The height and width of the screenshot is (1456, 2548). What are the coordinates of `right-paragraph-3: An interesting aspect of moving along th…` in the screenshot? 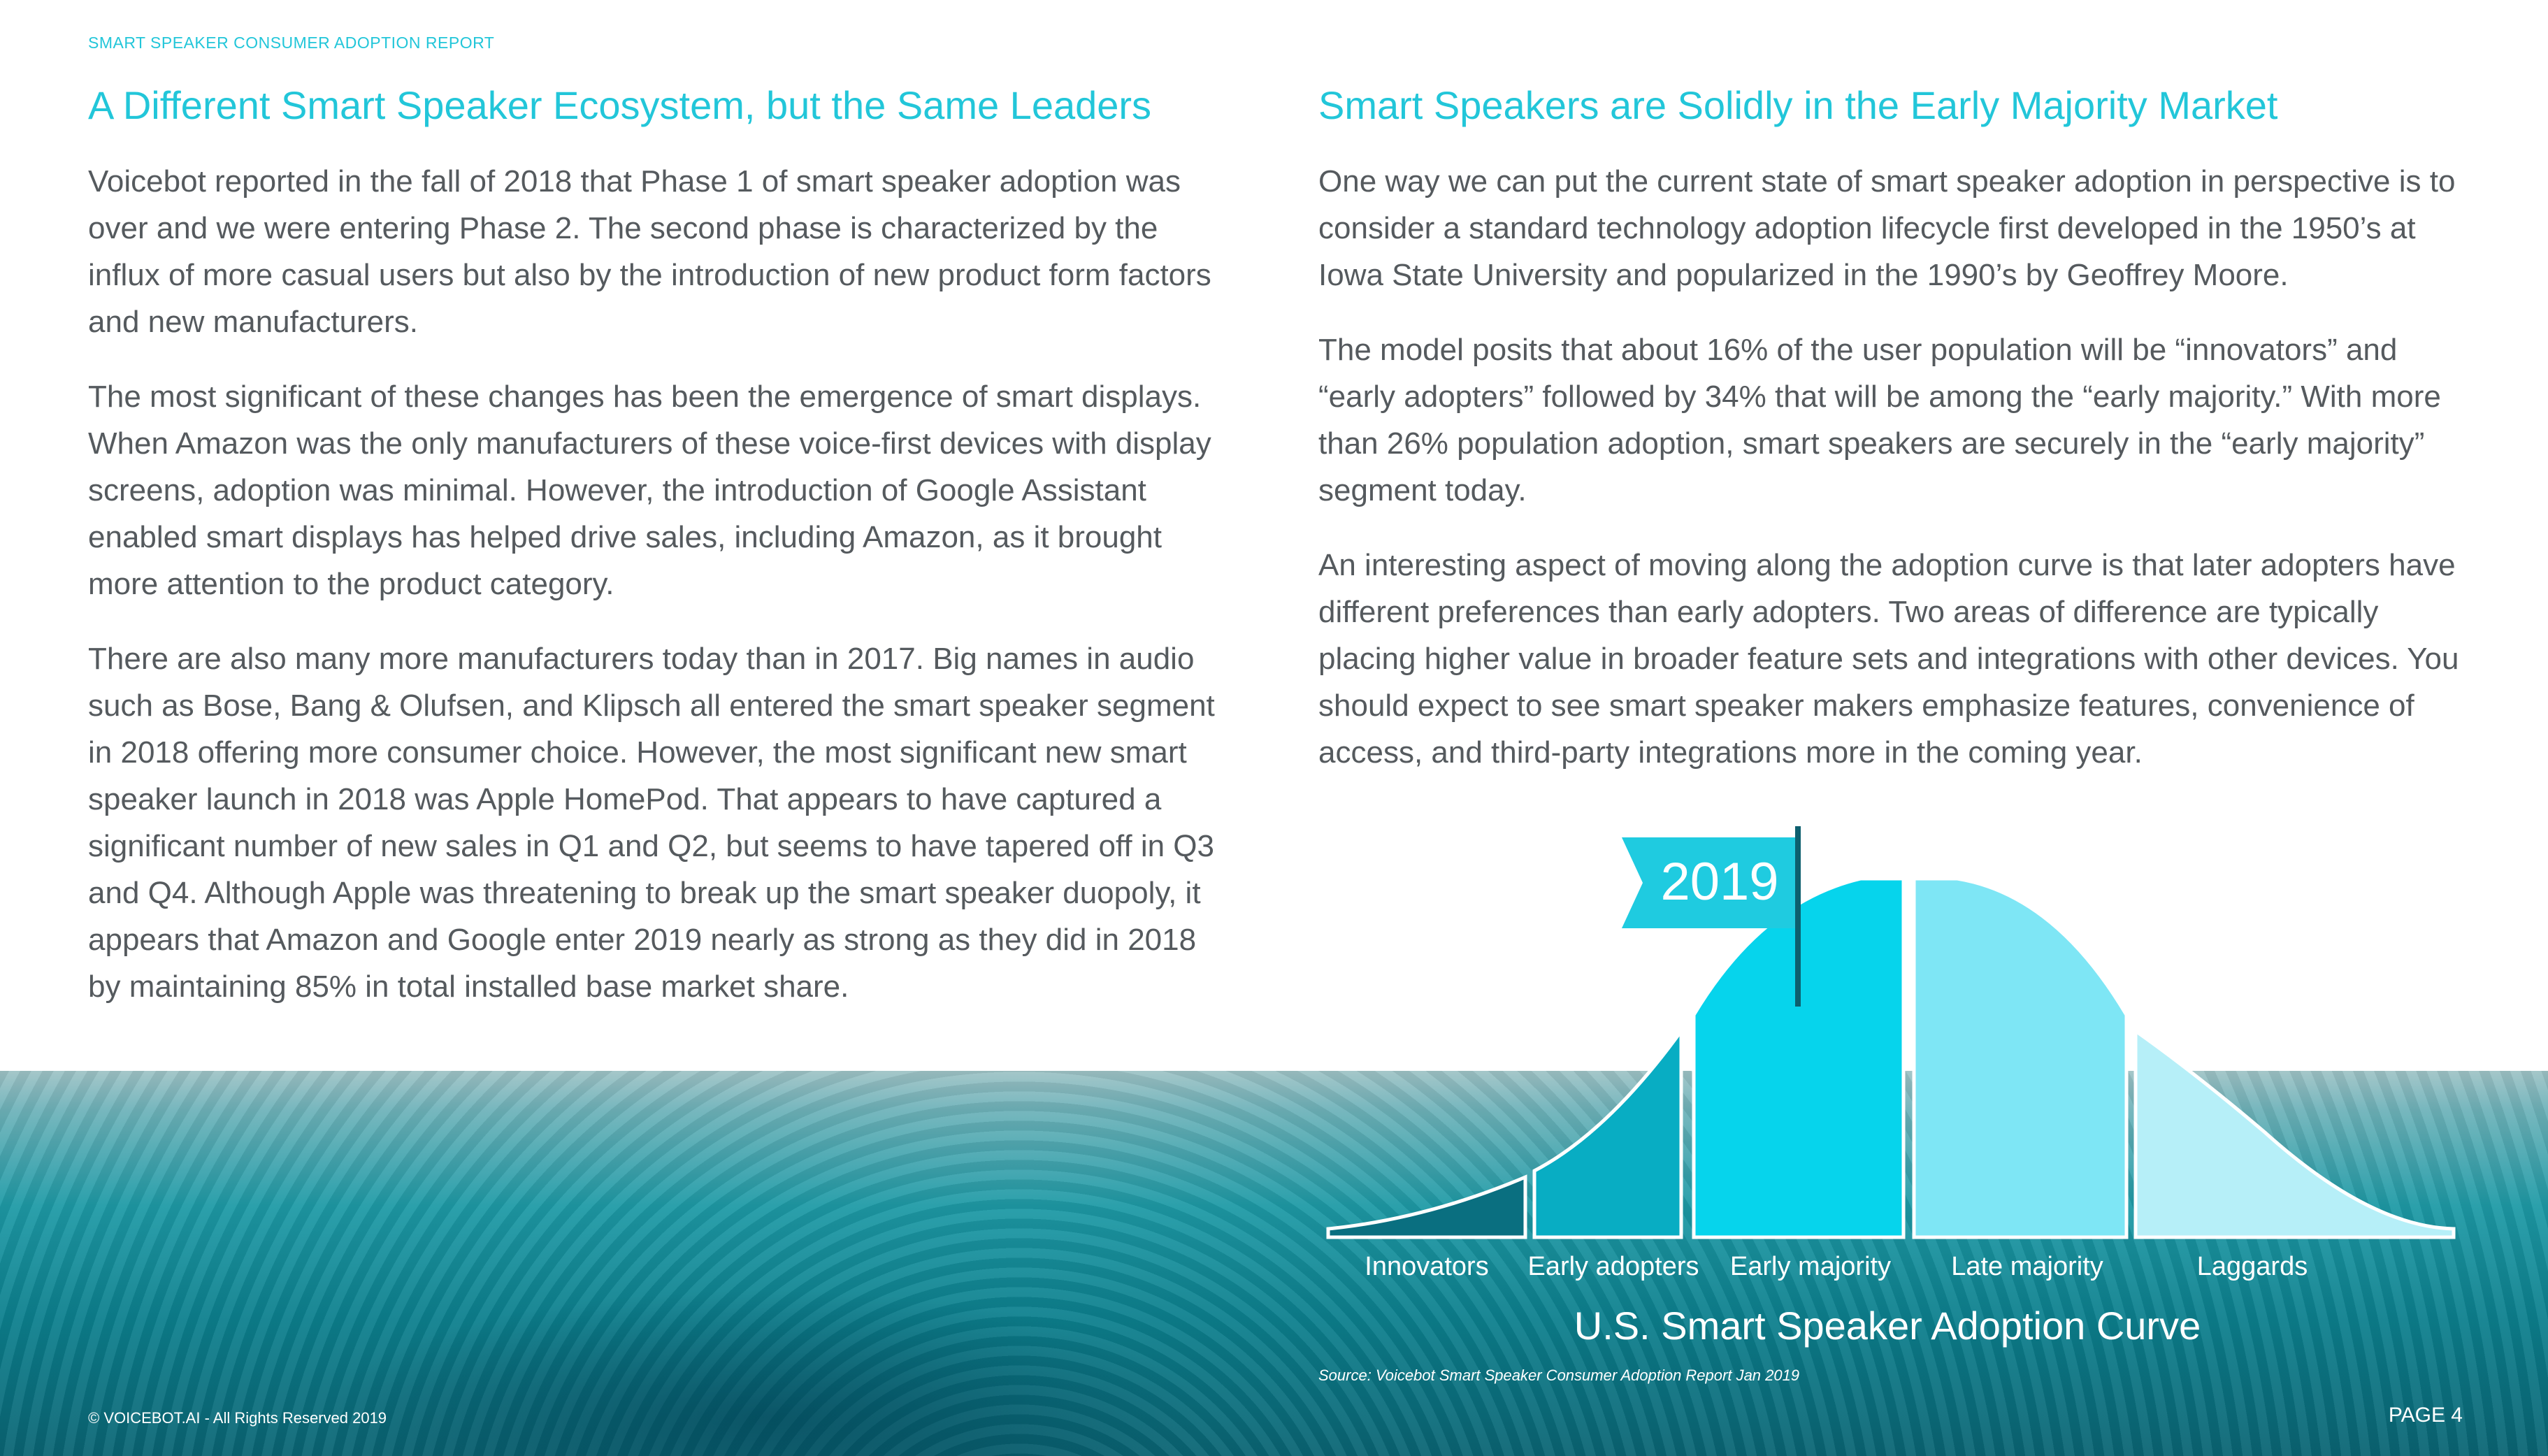 It's located at (1889, 659).